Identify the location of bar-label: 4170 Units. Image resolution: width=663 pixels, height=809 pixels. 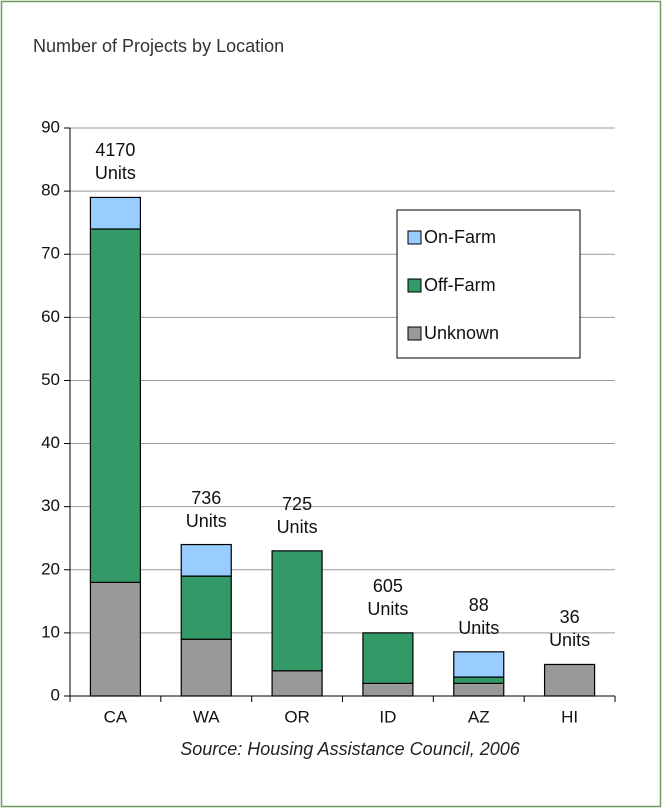
(115, 162).